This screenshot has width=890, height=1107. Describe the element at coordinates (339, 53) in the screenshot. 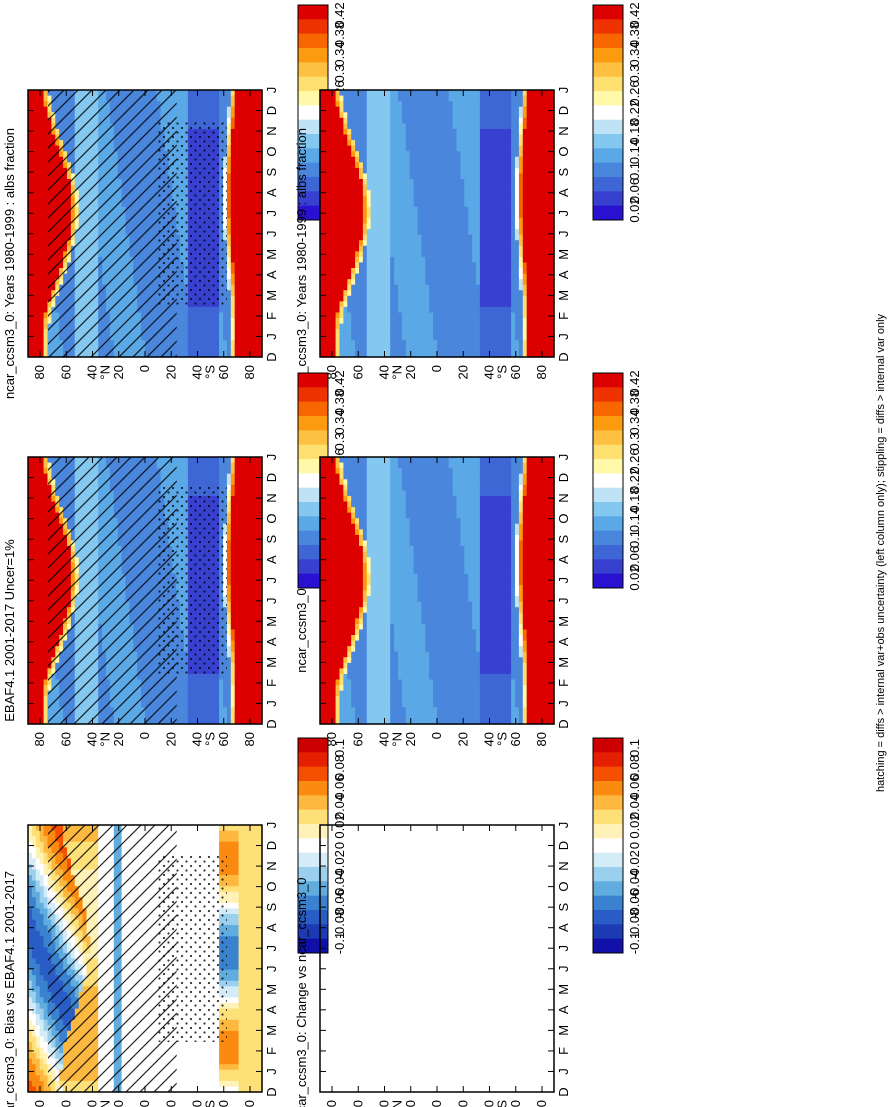

I see `colorbar-label: 0.34` at that location.